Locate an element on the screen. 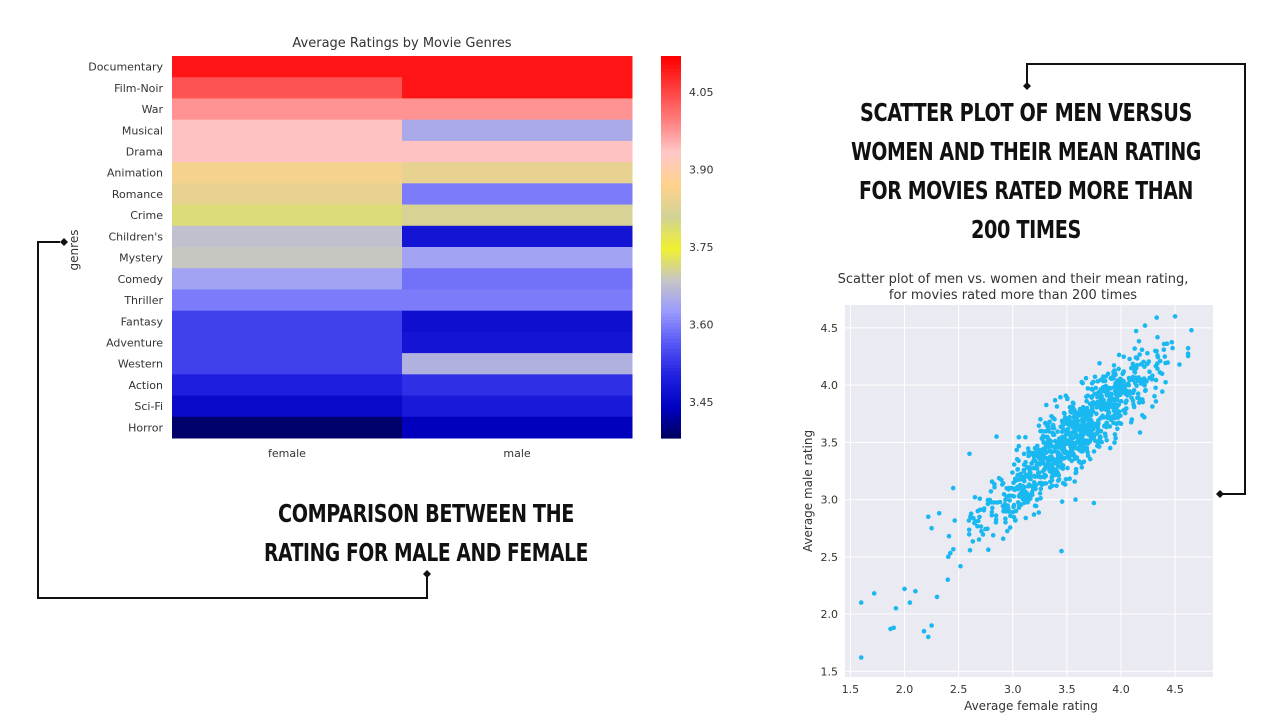 This screenshot has width=1280, height=720. scatter-caption-line-3: FOR MOVIES RATED MORE THAN is located at coordinates (1026, 190).